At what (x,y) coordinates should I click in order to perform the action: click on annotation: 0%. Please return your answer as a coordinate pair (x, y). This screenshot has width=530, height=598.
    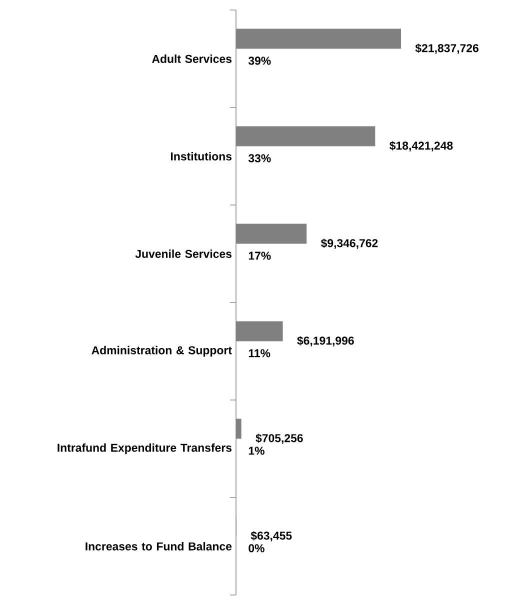
    Looking at the image, I should click on (256, 548).